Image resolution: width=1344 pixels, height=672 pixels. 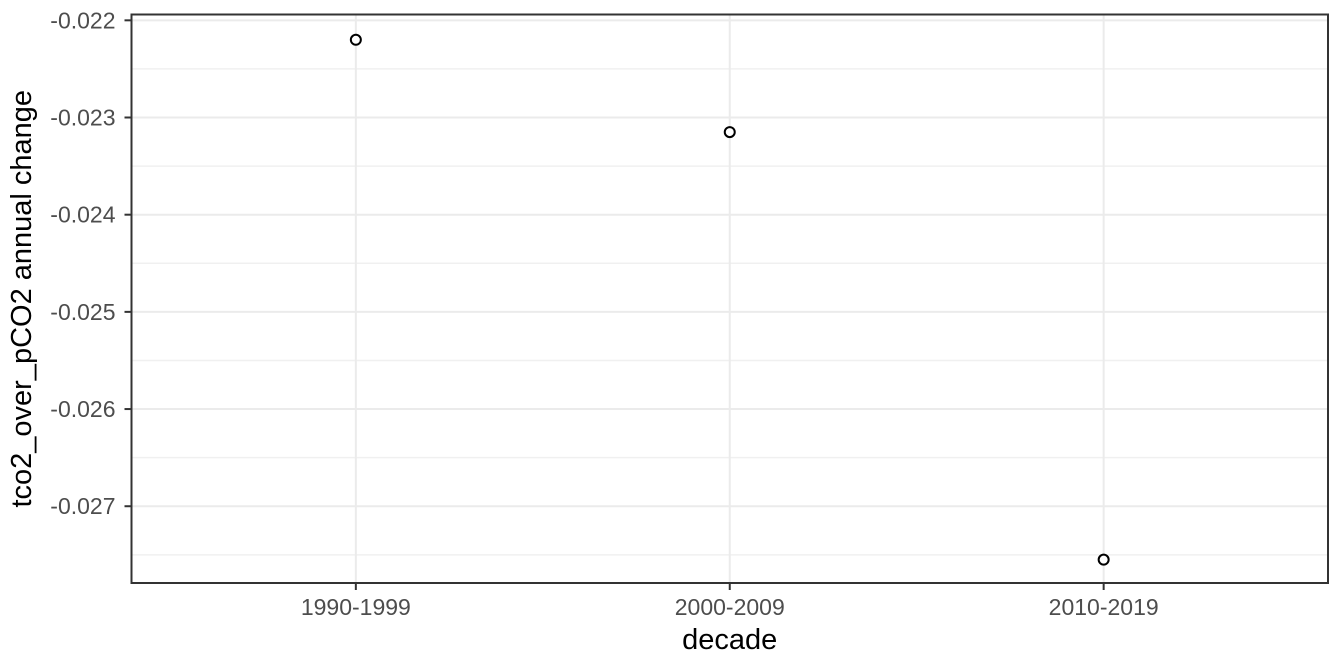 What do you see at coordinates (82, 409) in the screenshot?
I see `y-tick-label: -0.026` at bounding box center [82, 409].